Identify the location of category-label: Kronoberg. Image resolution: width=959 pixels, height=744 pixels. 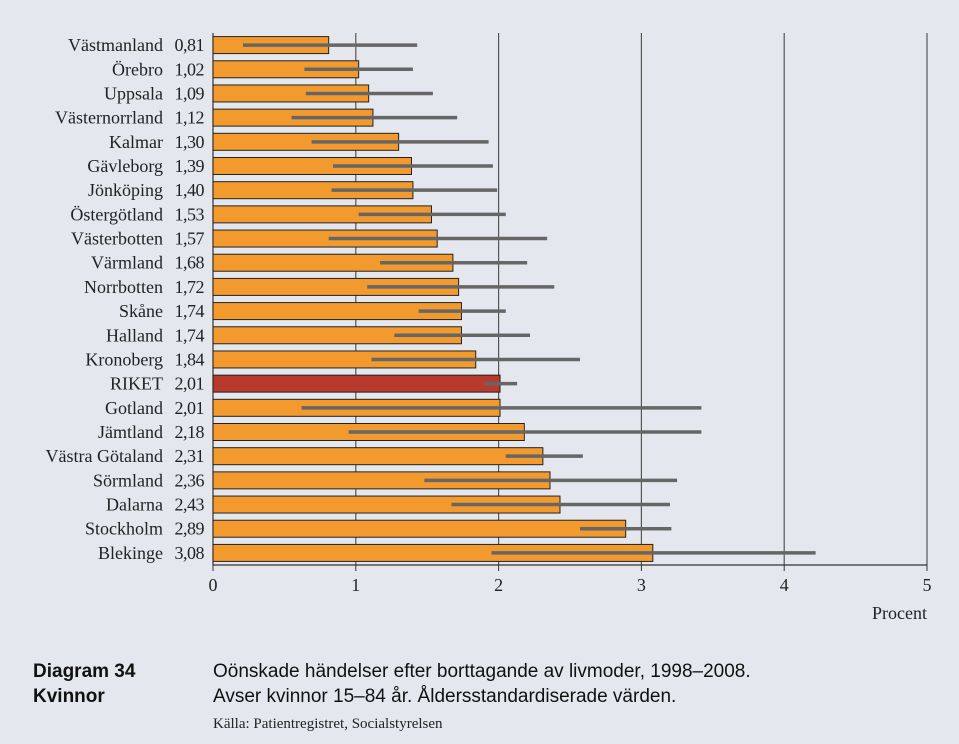
(124, 359).